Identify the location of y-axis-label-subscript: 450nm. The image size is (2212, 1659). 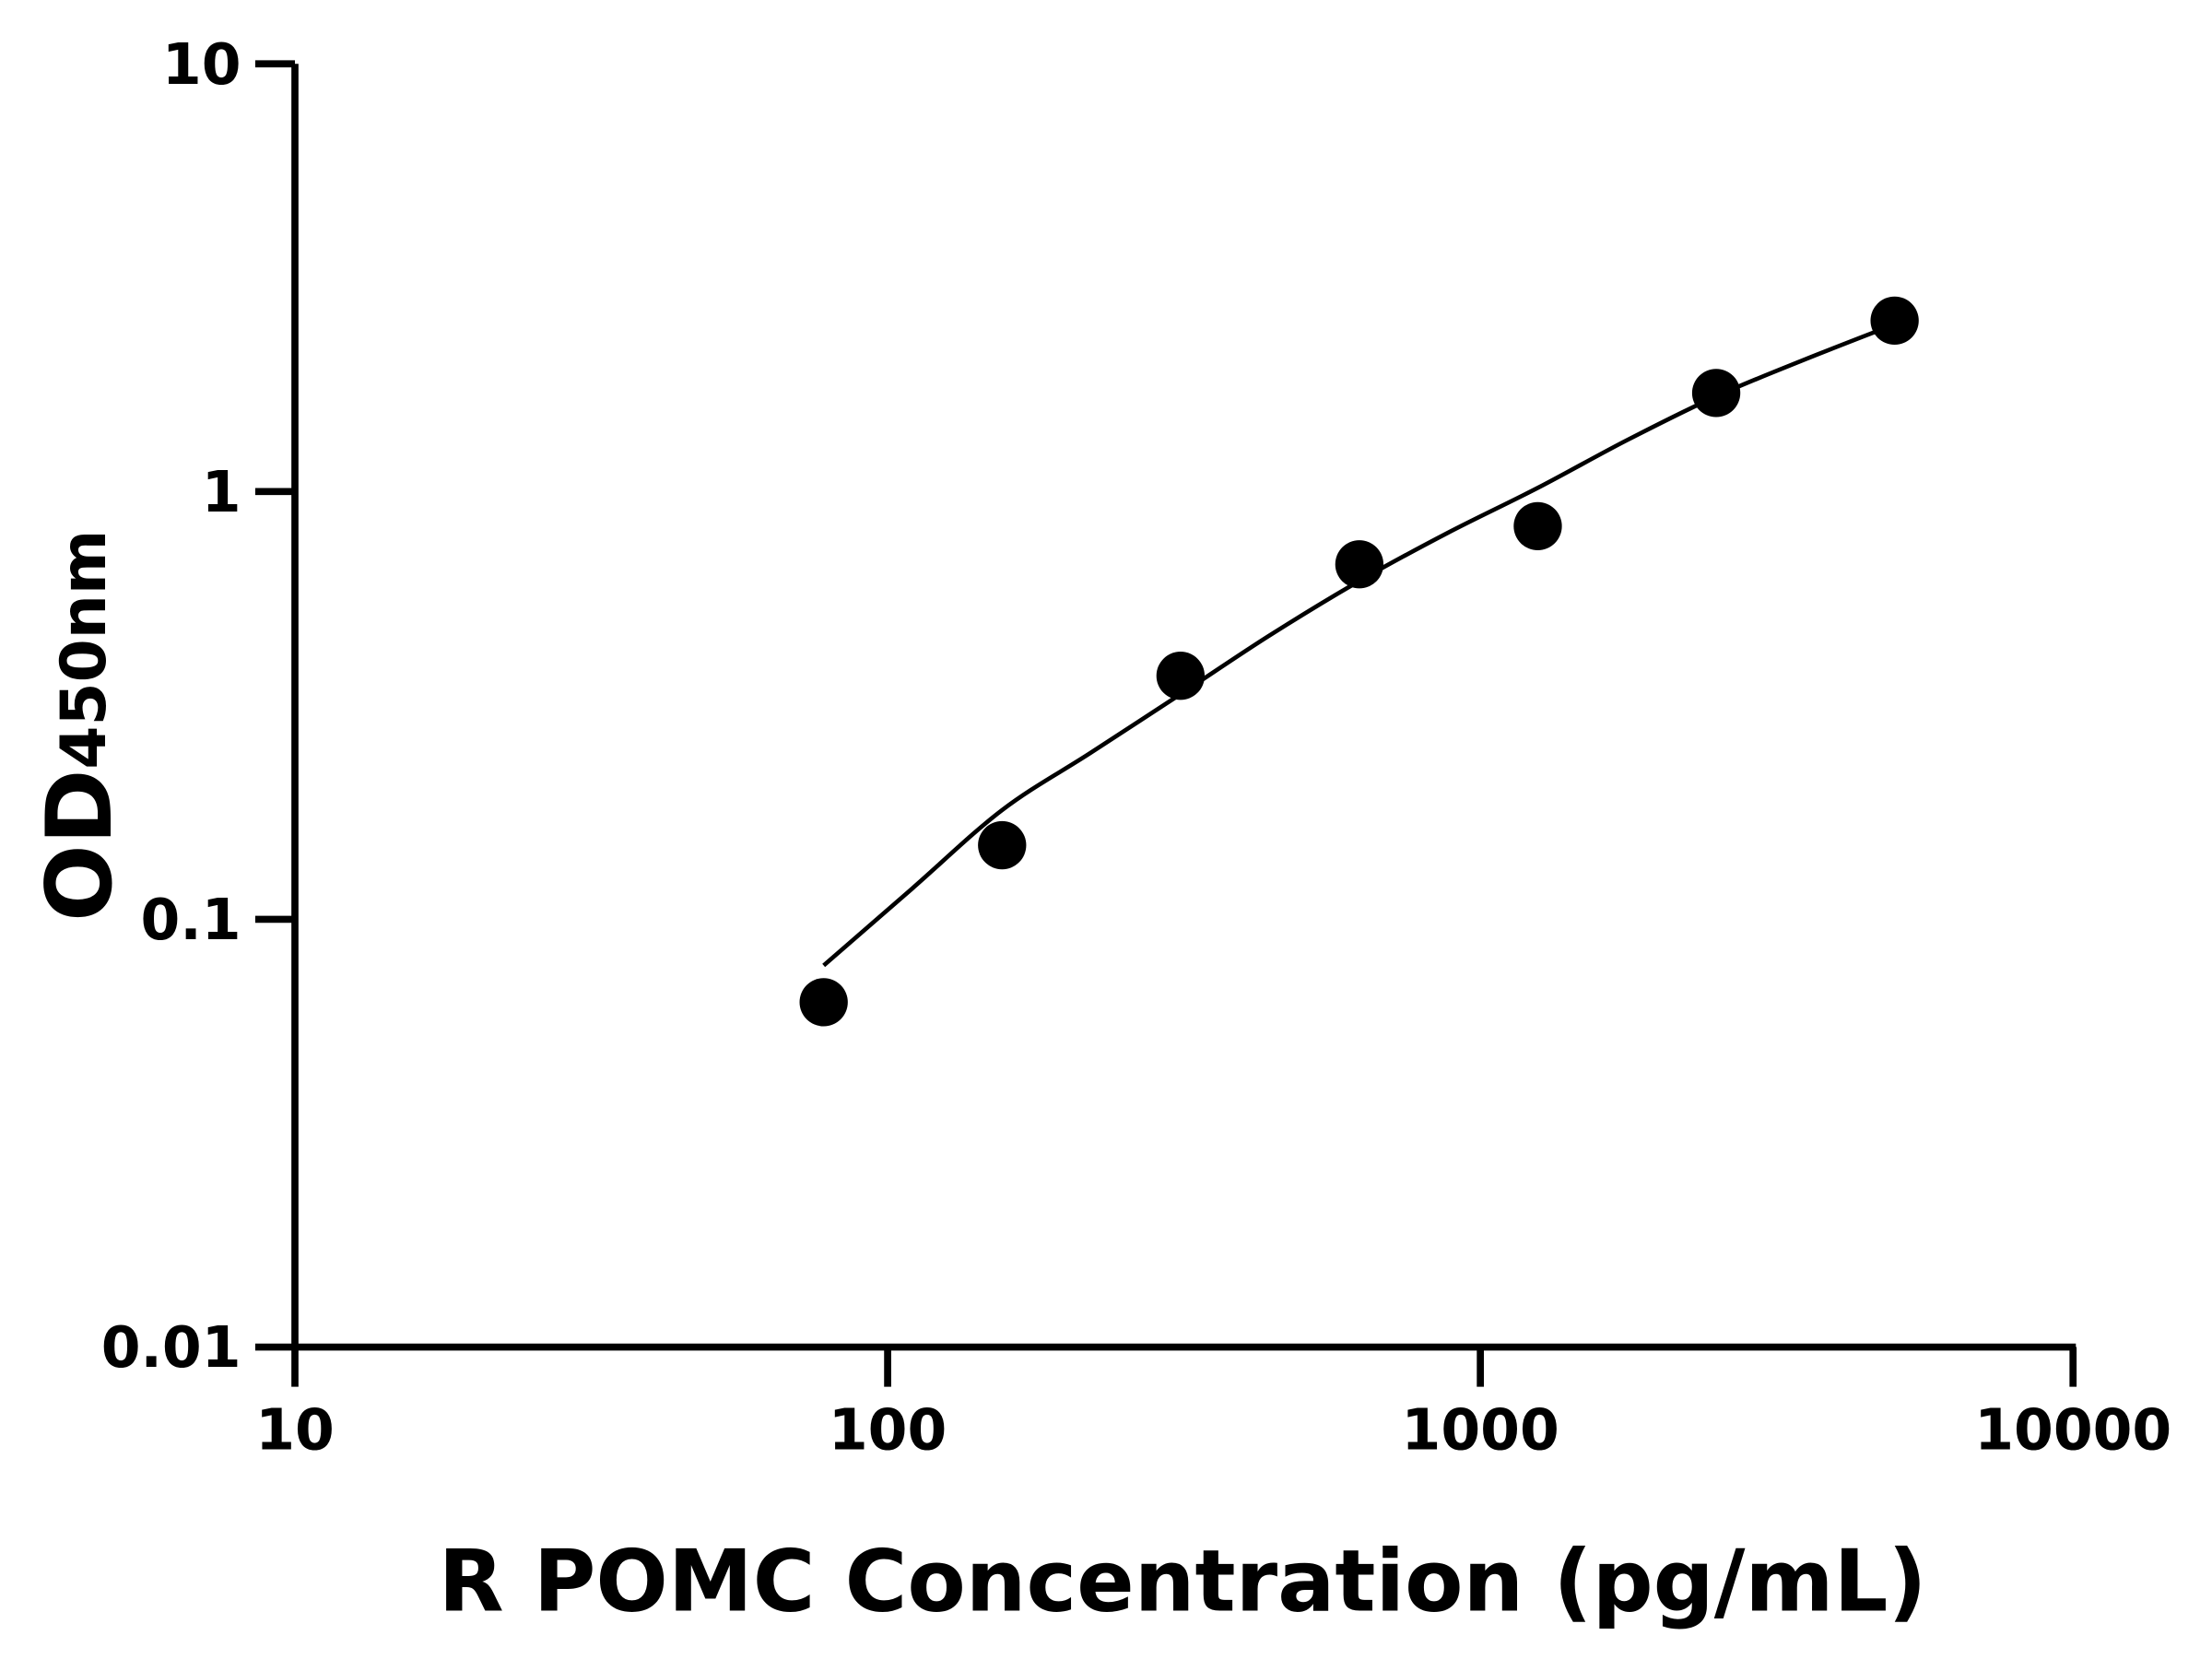
(83, 650).